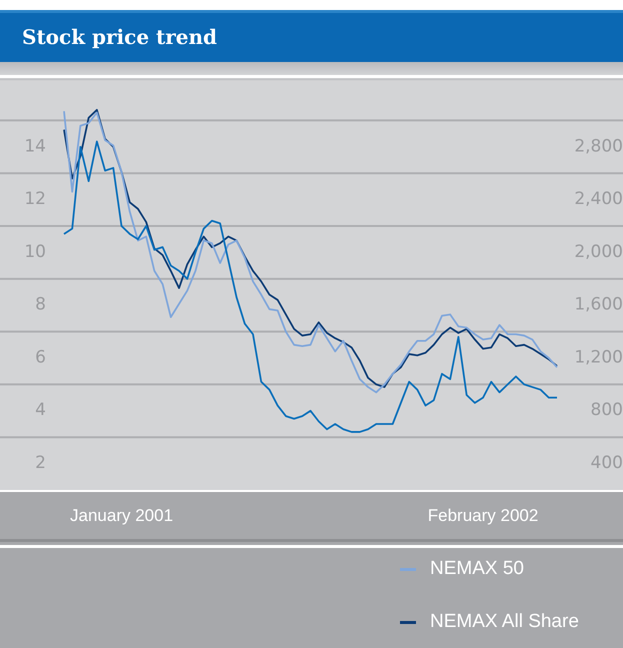 The width and height of the screenshot is (623, 648). Describe the element at coordinates (598, 252) in the screenshot. I see `y2-tick-label: 2,000` at that location.